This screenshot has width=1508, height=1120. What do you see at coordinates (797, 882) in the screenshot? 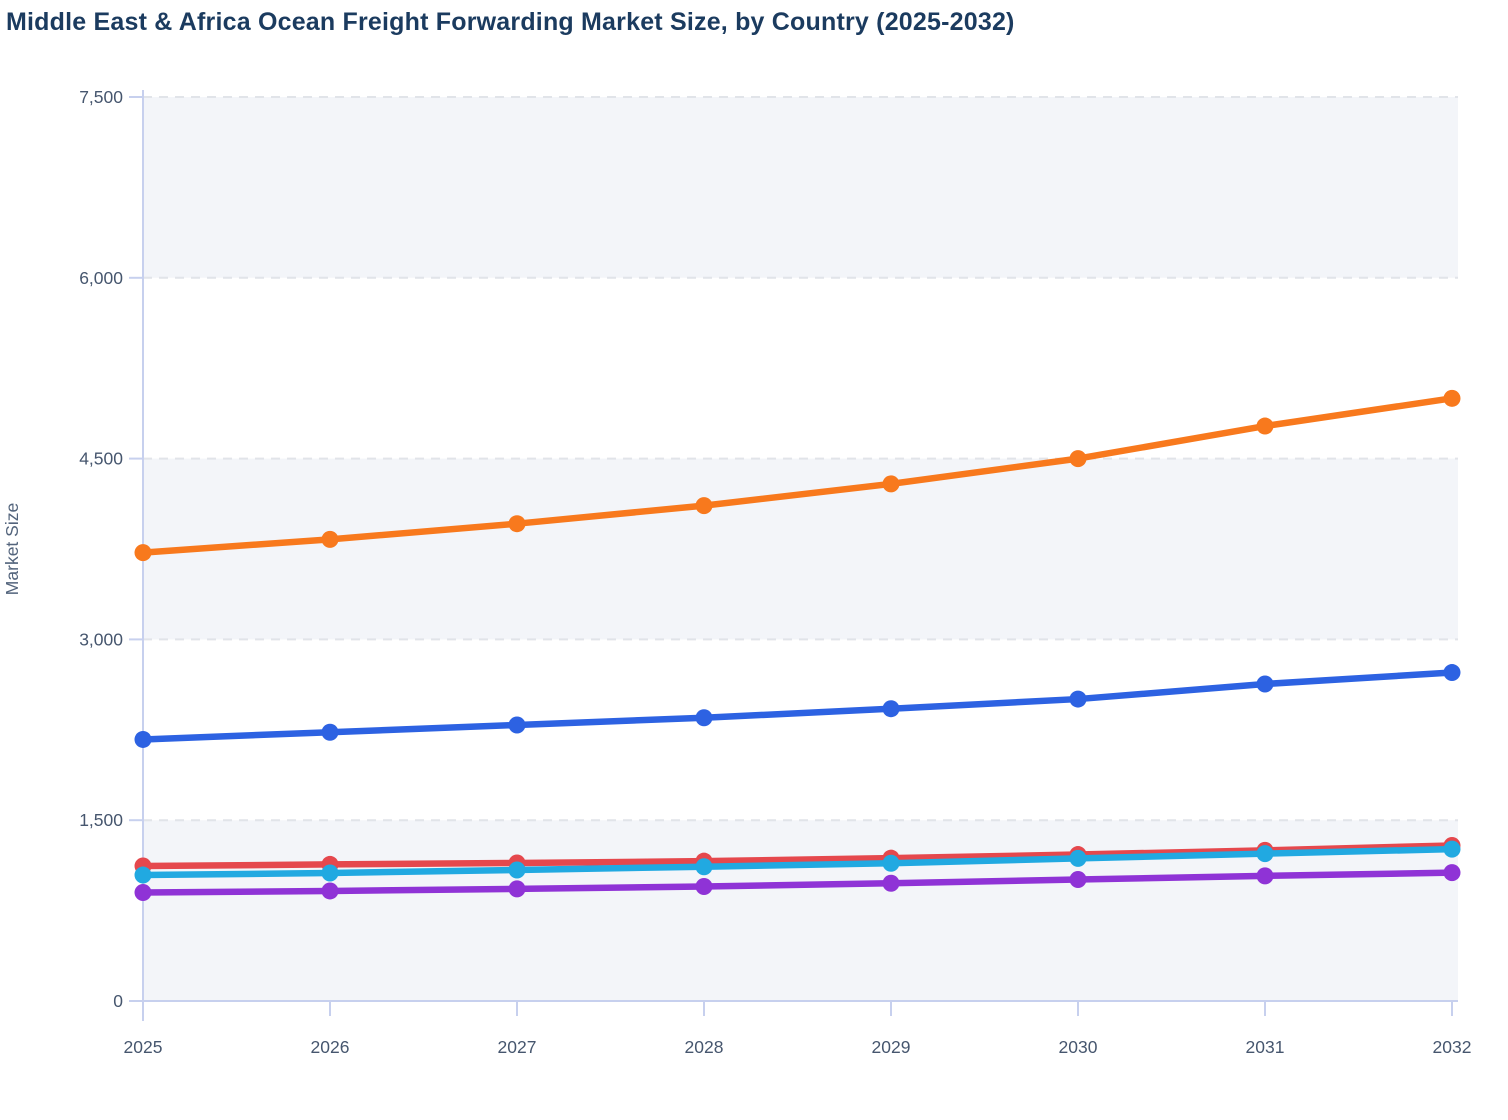
I see `series-purple-line` at bounding box center [797, 882].